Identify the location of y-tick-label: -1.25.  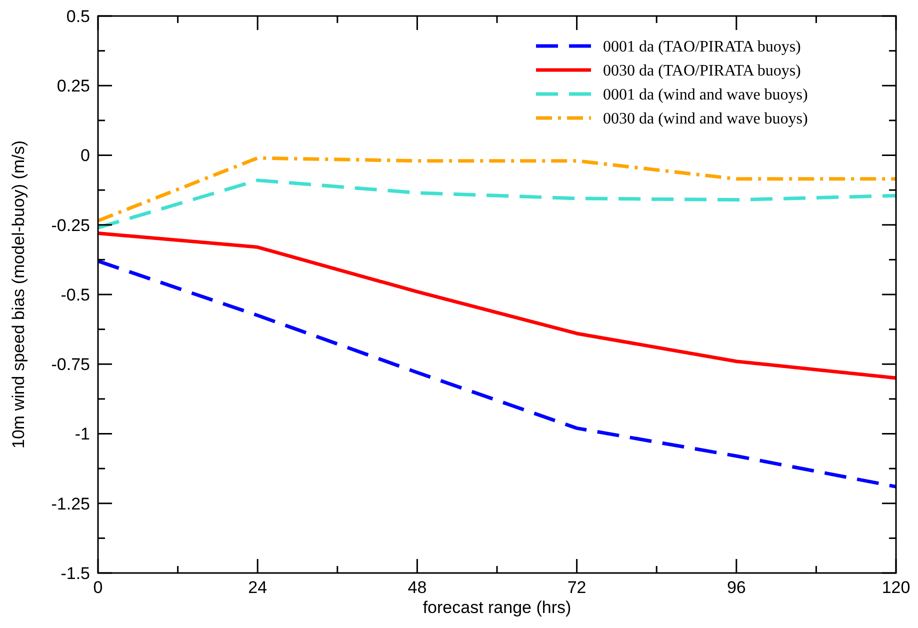
(70, 504).